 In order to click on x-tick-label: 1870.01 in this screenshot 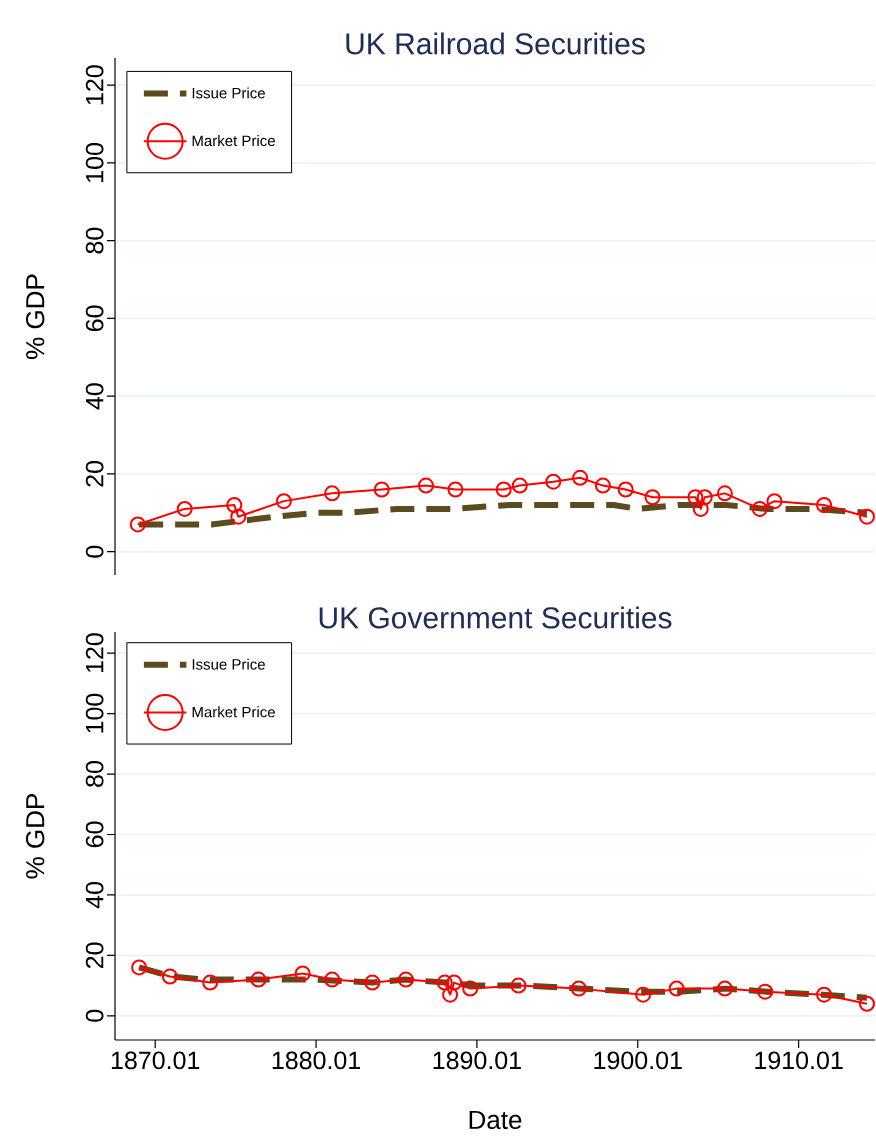, I will do `click(156, 1060)`.